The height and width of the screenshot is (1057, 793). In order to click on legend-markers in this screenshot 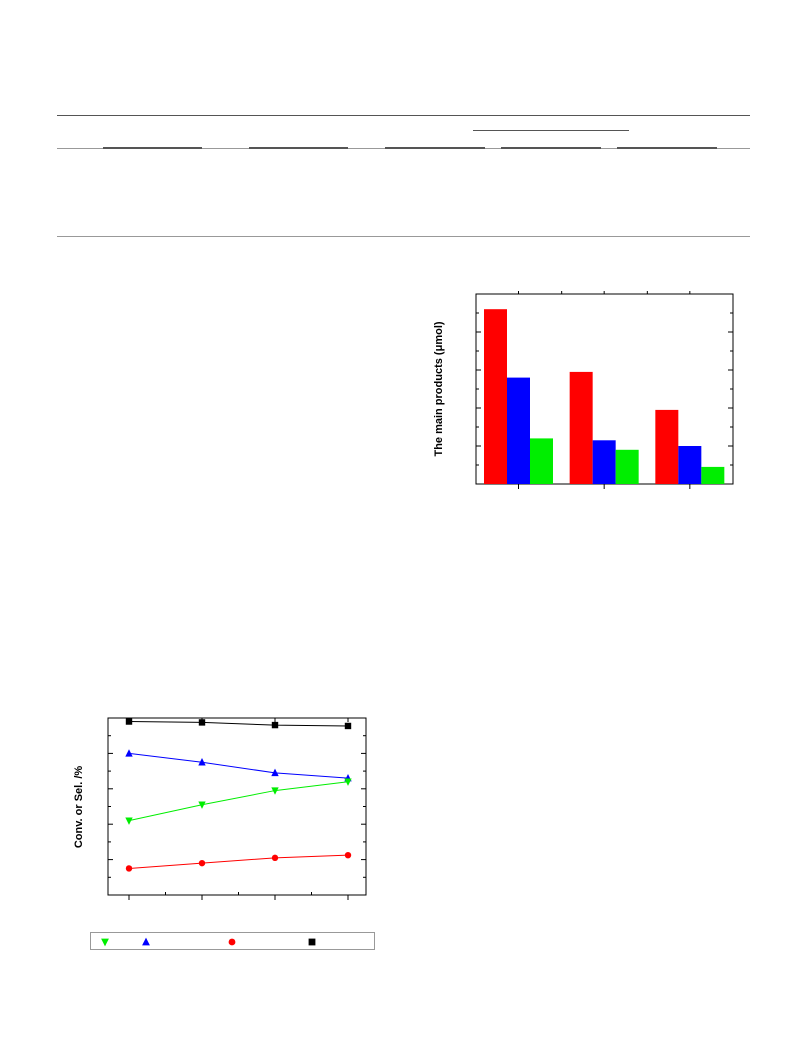, I will do `click(208, 942)`.